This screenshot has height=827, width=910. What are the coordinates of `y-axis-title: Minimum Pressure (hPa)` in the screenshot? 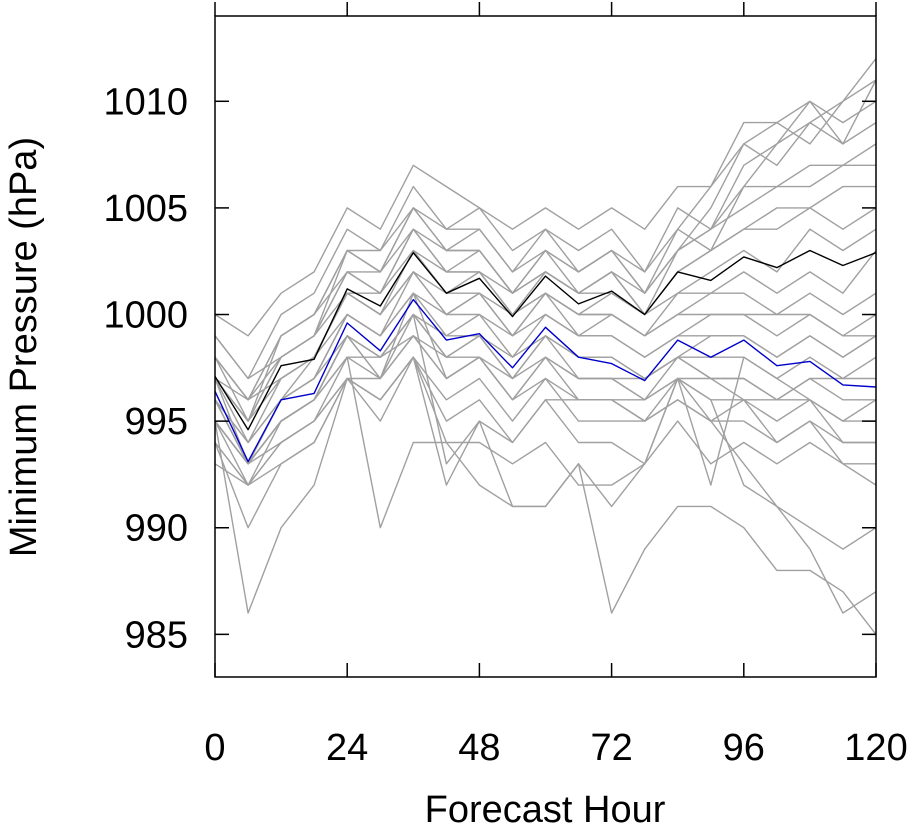 It's located at (24, 347).